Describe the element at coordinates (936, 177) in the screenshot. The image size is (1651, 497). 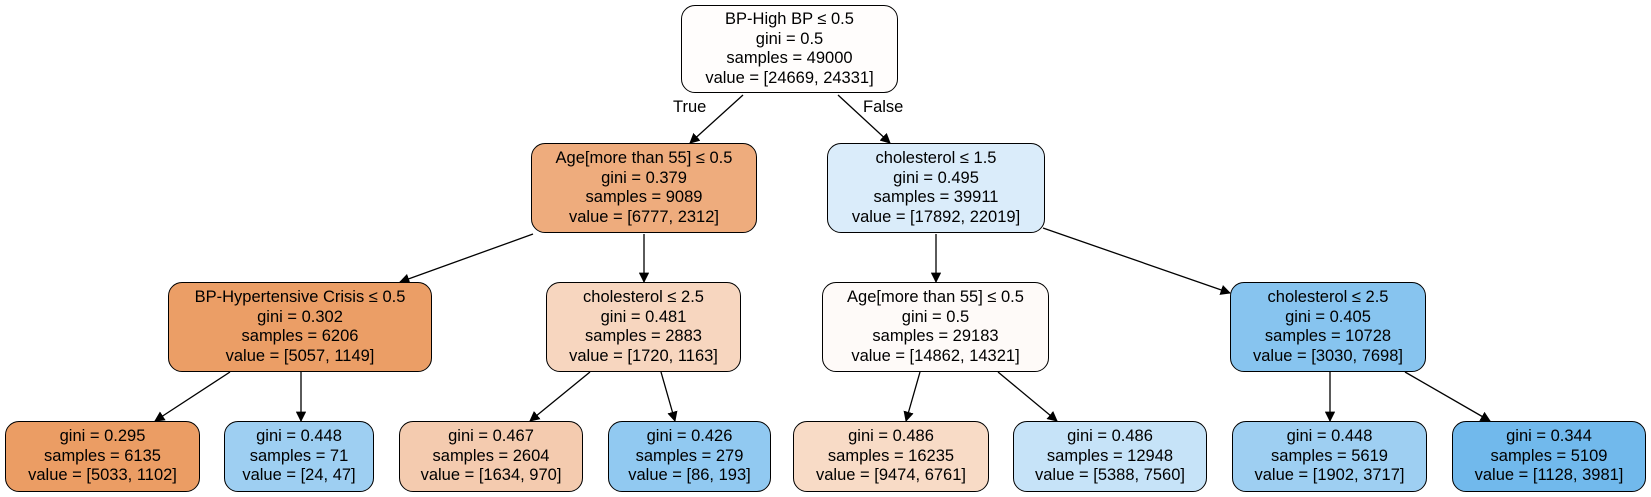
I see `node-gini: gini = 0.495` at that location.